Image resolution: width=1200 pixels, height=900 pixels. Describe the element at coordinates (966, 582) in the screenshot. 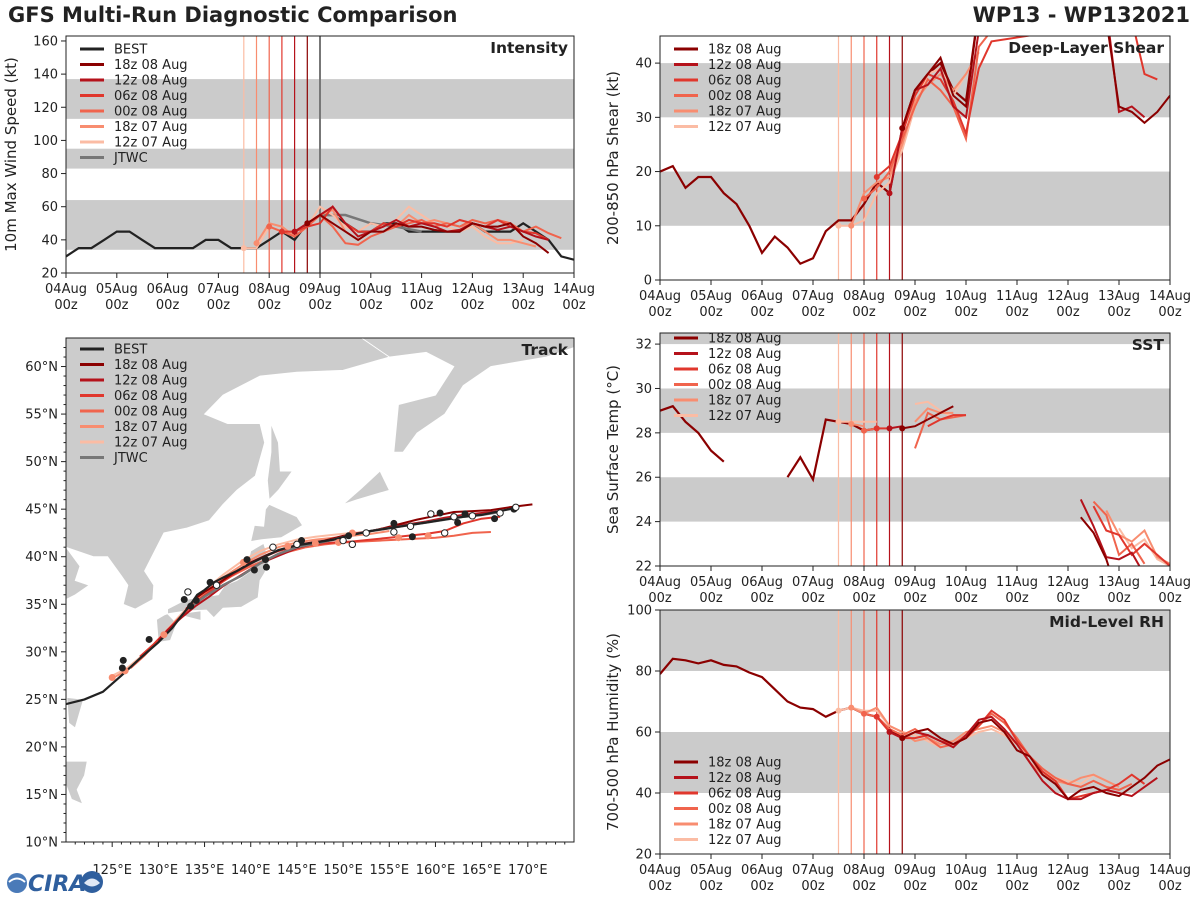

I see `sst-xtick-label: 10Aug` at that location.